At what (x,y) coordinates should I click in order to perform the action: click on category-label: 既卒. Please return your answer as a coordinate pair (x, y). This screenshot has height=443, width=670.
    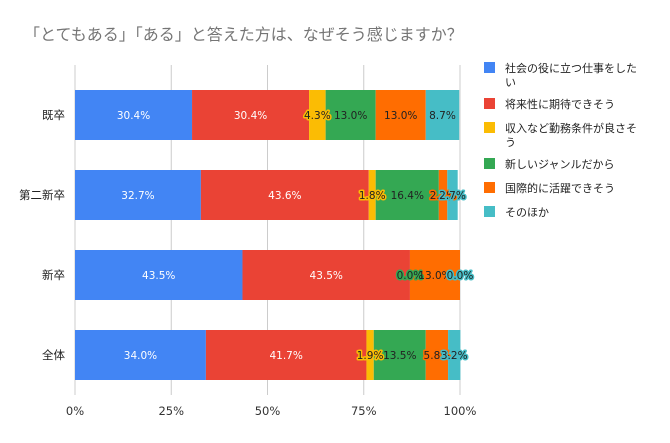
    Looking at the image, I should click on (53, 115).